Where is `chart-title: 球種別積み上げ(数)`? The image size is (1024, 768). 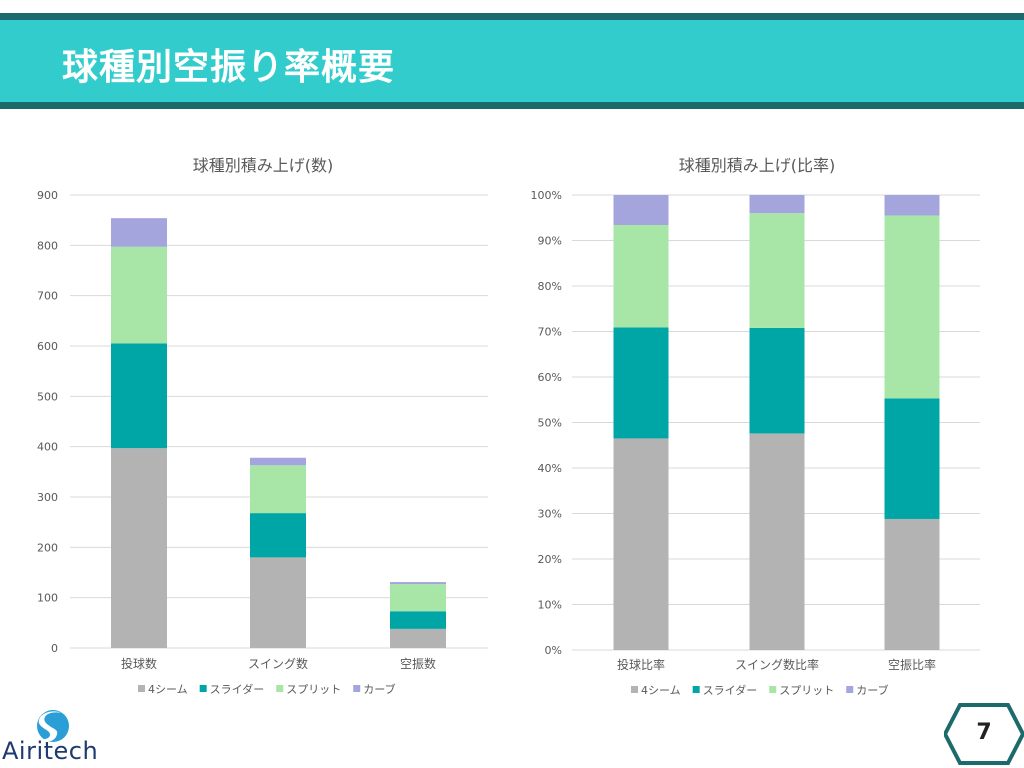 chart-title: 球種別積み上げ(数) is located at coordinates (263, 165).